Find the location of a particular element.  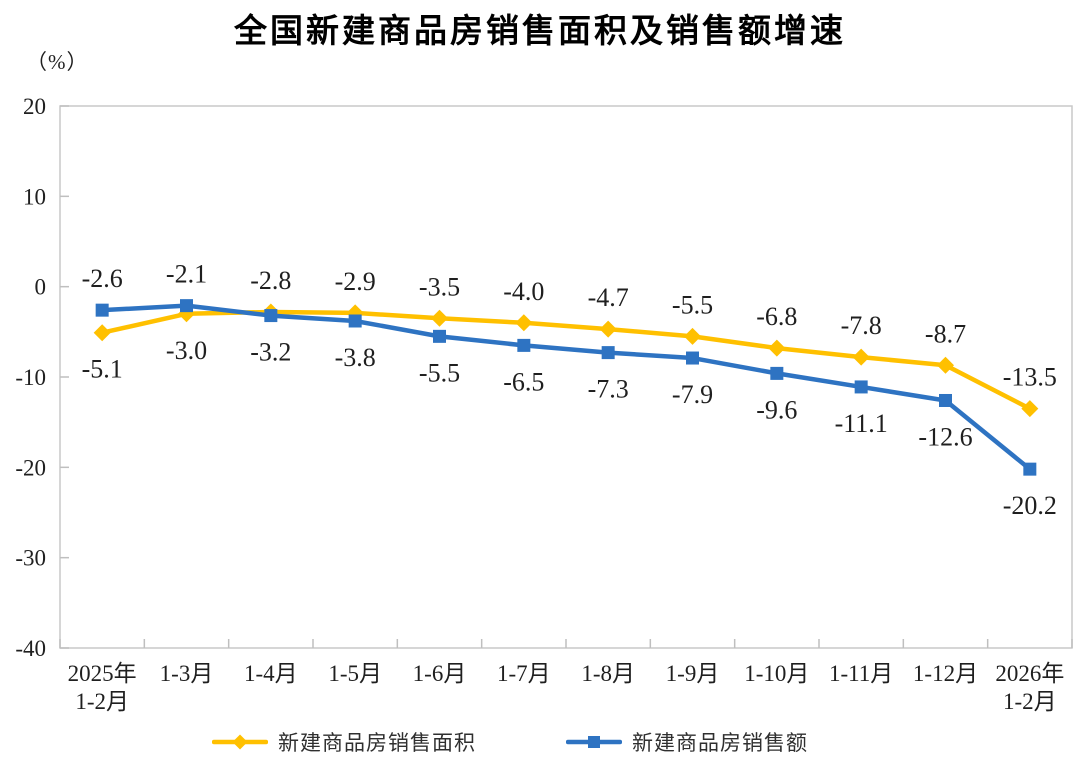

data-label: -5.1 is located at coordinates (102, 369).